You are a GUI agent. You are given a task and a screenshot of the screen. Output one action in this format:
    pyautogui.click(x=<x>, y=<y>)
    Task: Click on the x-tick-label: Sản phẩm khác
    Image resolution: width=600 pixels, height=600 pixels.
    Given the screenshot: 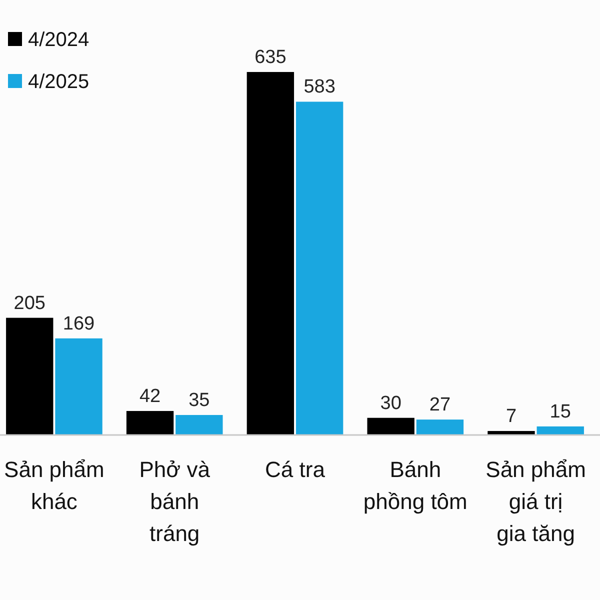 What is the action you would take?
    pyautogui.click(x=54, y=485)
    